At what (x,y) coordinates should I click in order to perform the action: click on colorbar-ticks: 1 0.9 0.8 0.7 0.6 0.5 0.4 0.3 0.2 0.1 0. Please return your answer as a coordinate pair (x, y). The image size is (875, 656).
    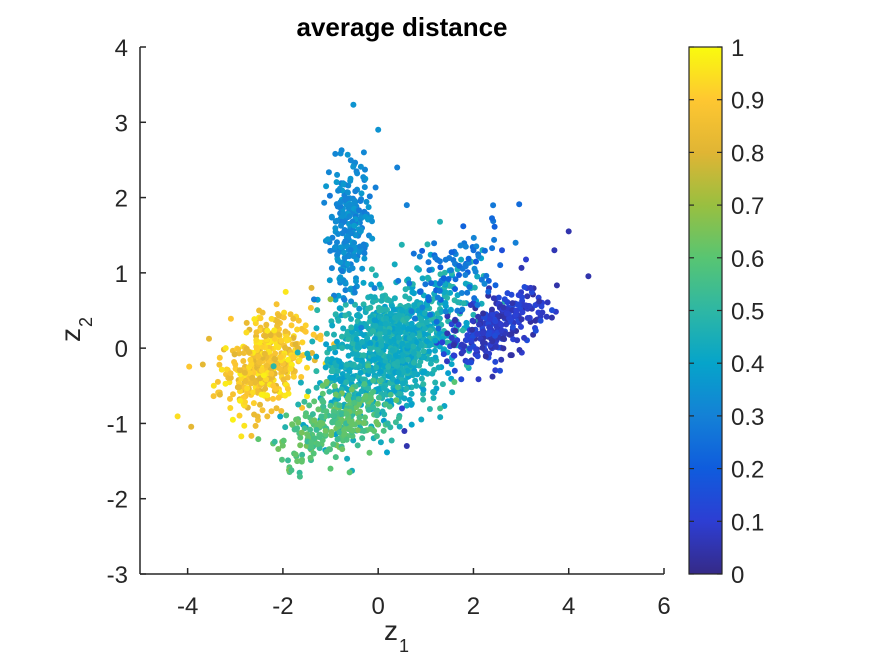
    Looking at the image, I should click on (726, 312).